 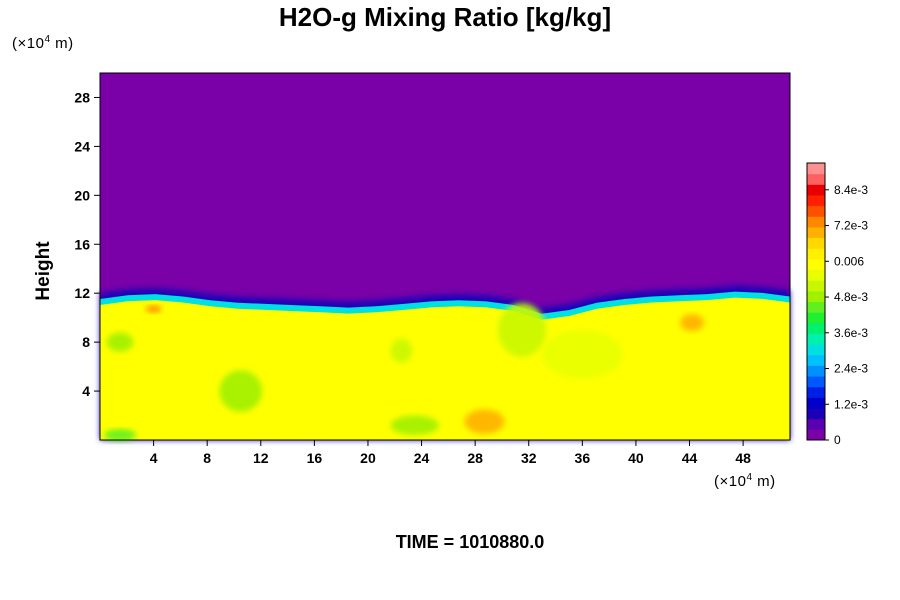 I want to click on x-tick-label: 4, so click(x=154, y=458).